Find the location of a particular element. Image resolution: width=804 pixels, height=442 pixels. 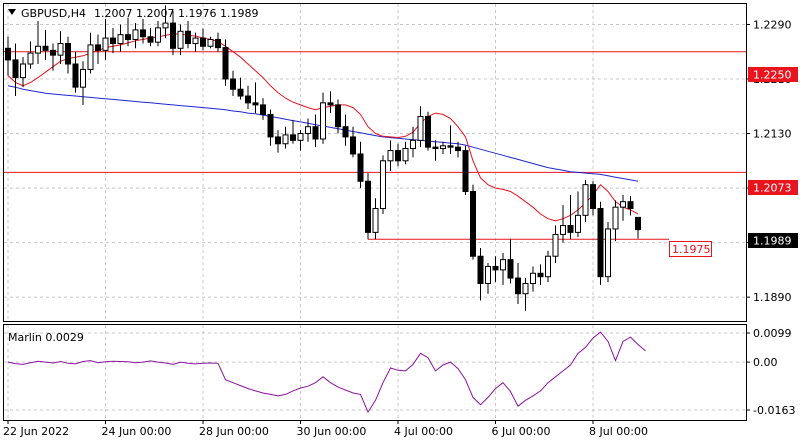

symbol-dropdown-icon is located at coordinates (12, 12).